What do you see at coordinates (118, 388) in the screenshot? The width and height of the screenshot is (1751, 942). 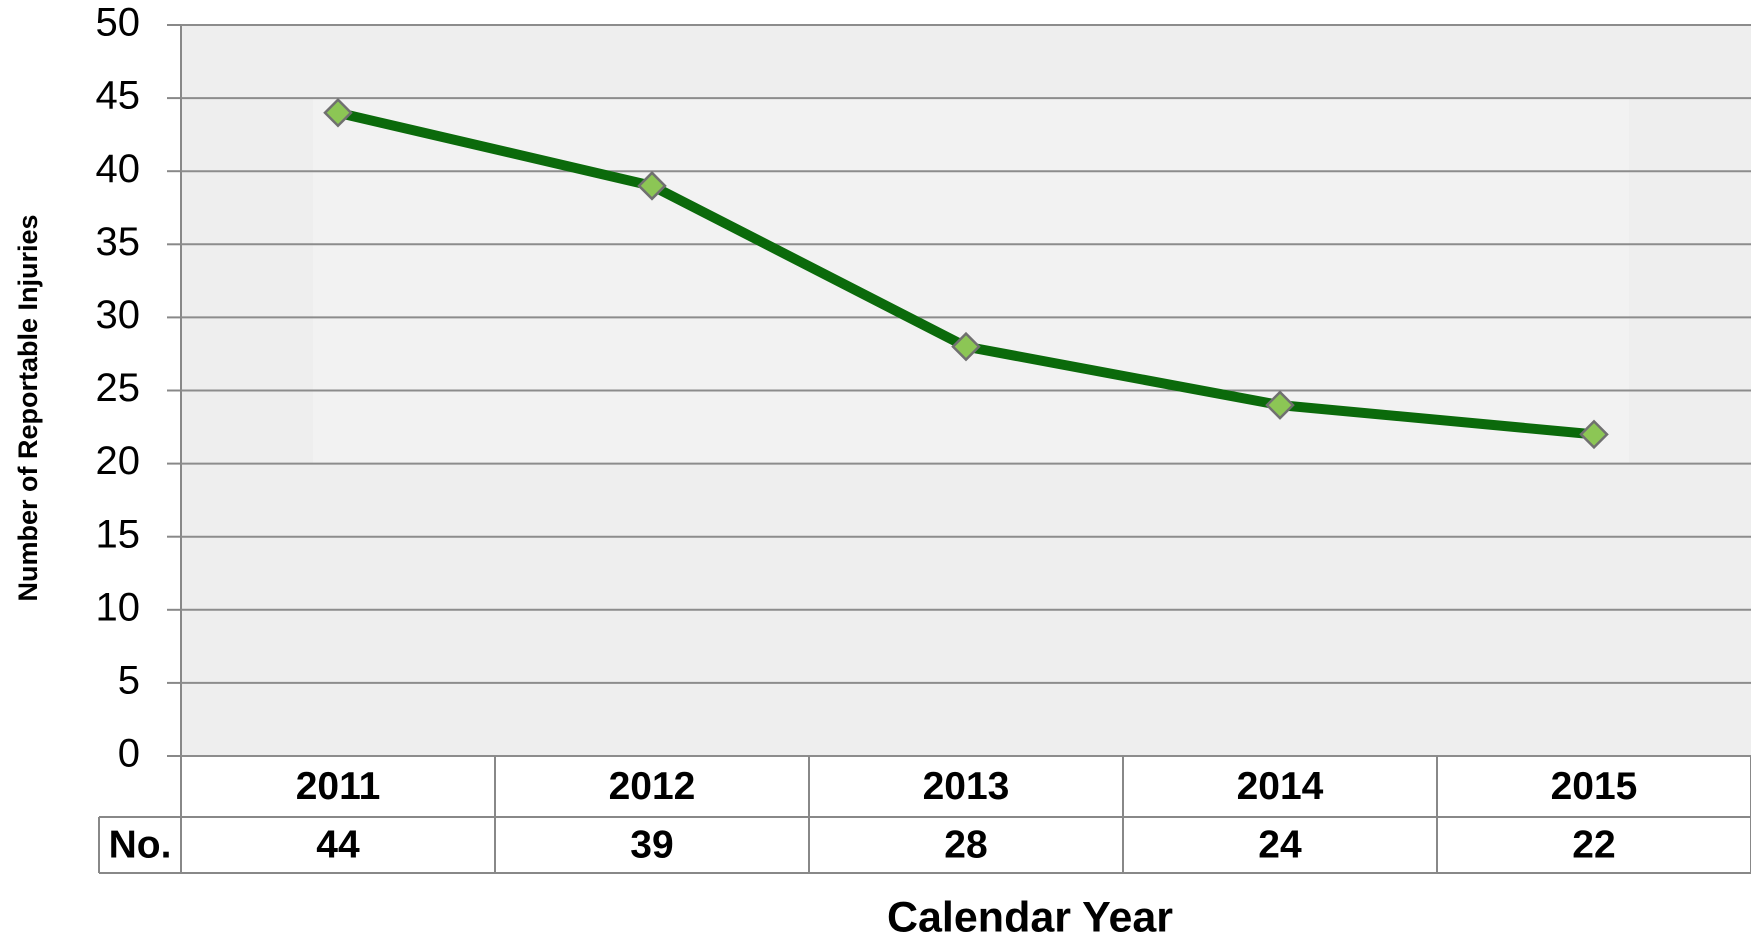 I see `y-tick-label: 25` at bounding box center [118, 388].